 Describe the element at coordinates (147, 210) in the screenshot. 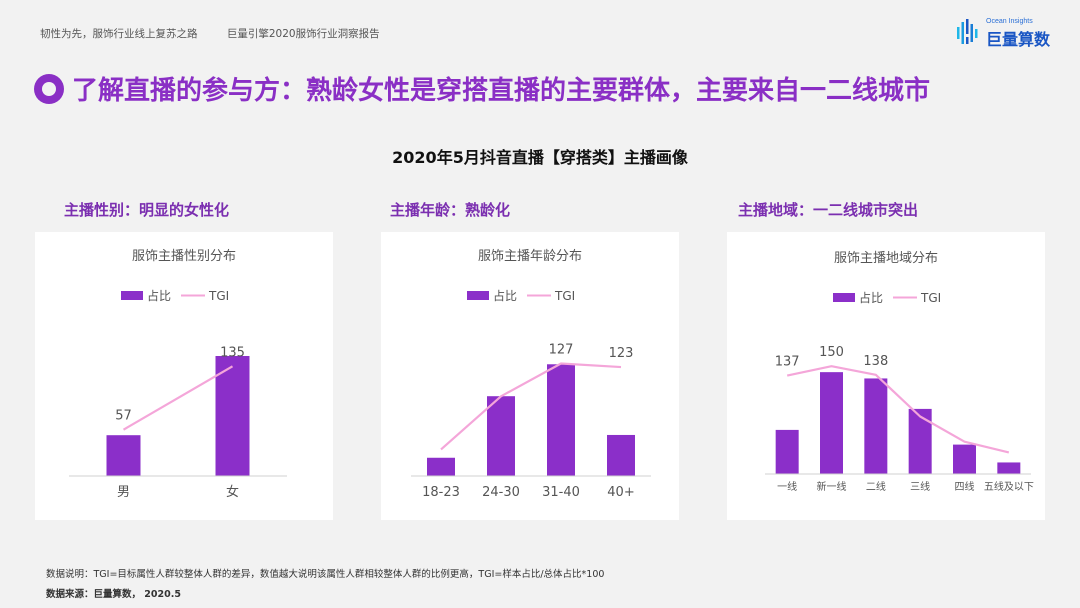

I see `section-label-gender: 主播性别：明显的女性化` at that location.